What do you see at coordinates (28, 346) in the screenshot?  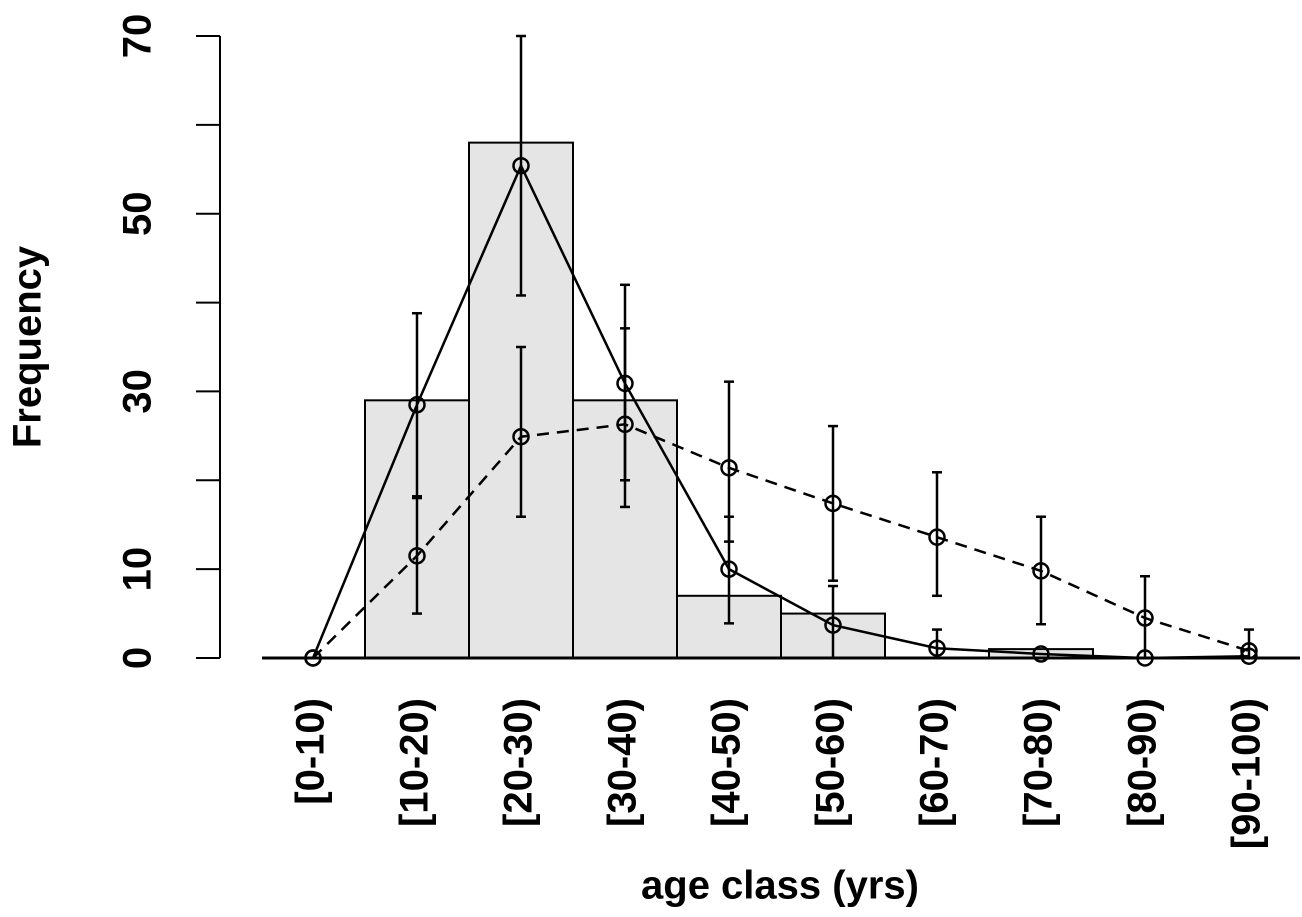 I see `y-axis-title: Frequency` at bounding box center [28, 346].